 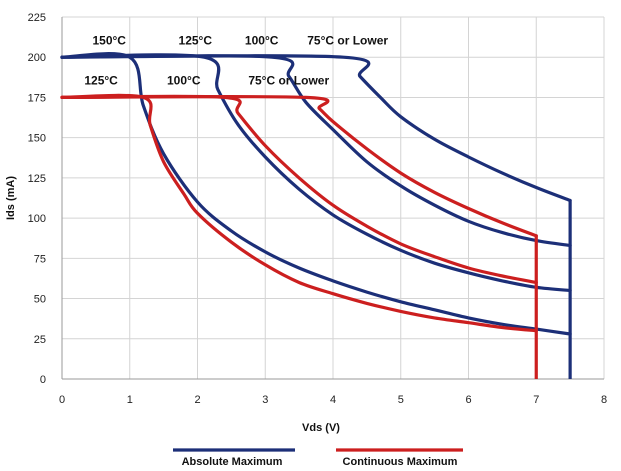 What do you see at coordinates (197, 400) in the screenshot?
I see `x-tick-label: 2` at bounding box center [197, 400].